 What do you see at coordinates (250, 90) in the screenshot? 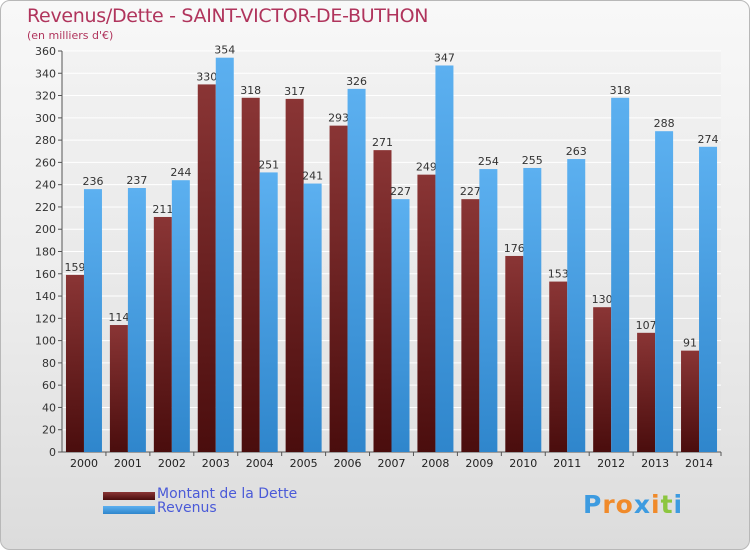
I see `data-label-dette: 318` at bounding box center [250, 90].